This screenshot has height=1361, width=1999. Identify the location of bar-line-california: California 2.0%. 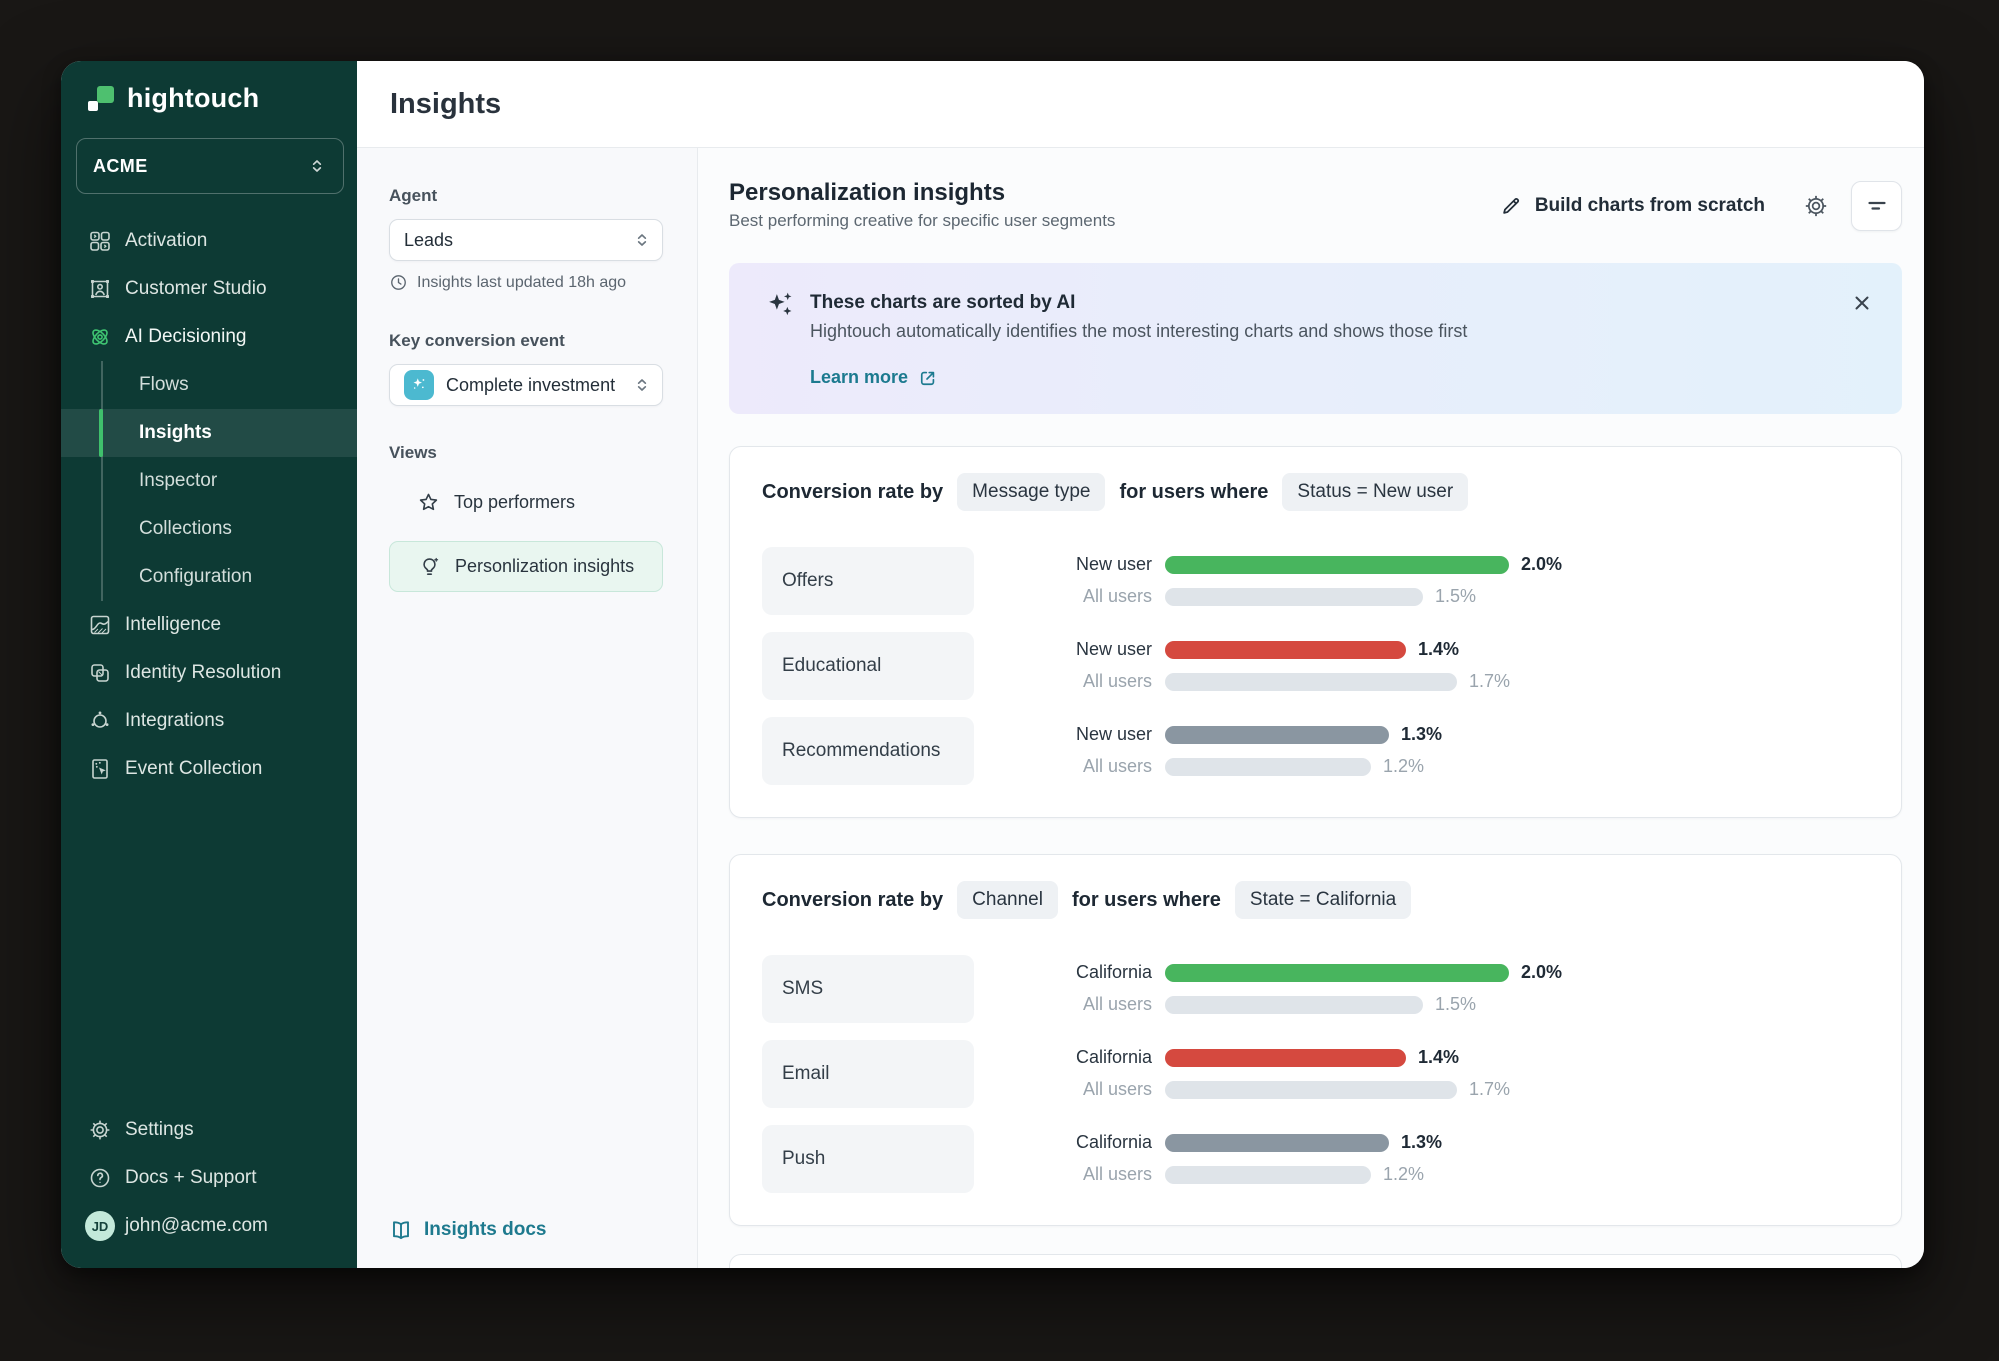
(1271, 973).